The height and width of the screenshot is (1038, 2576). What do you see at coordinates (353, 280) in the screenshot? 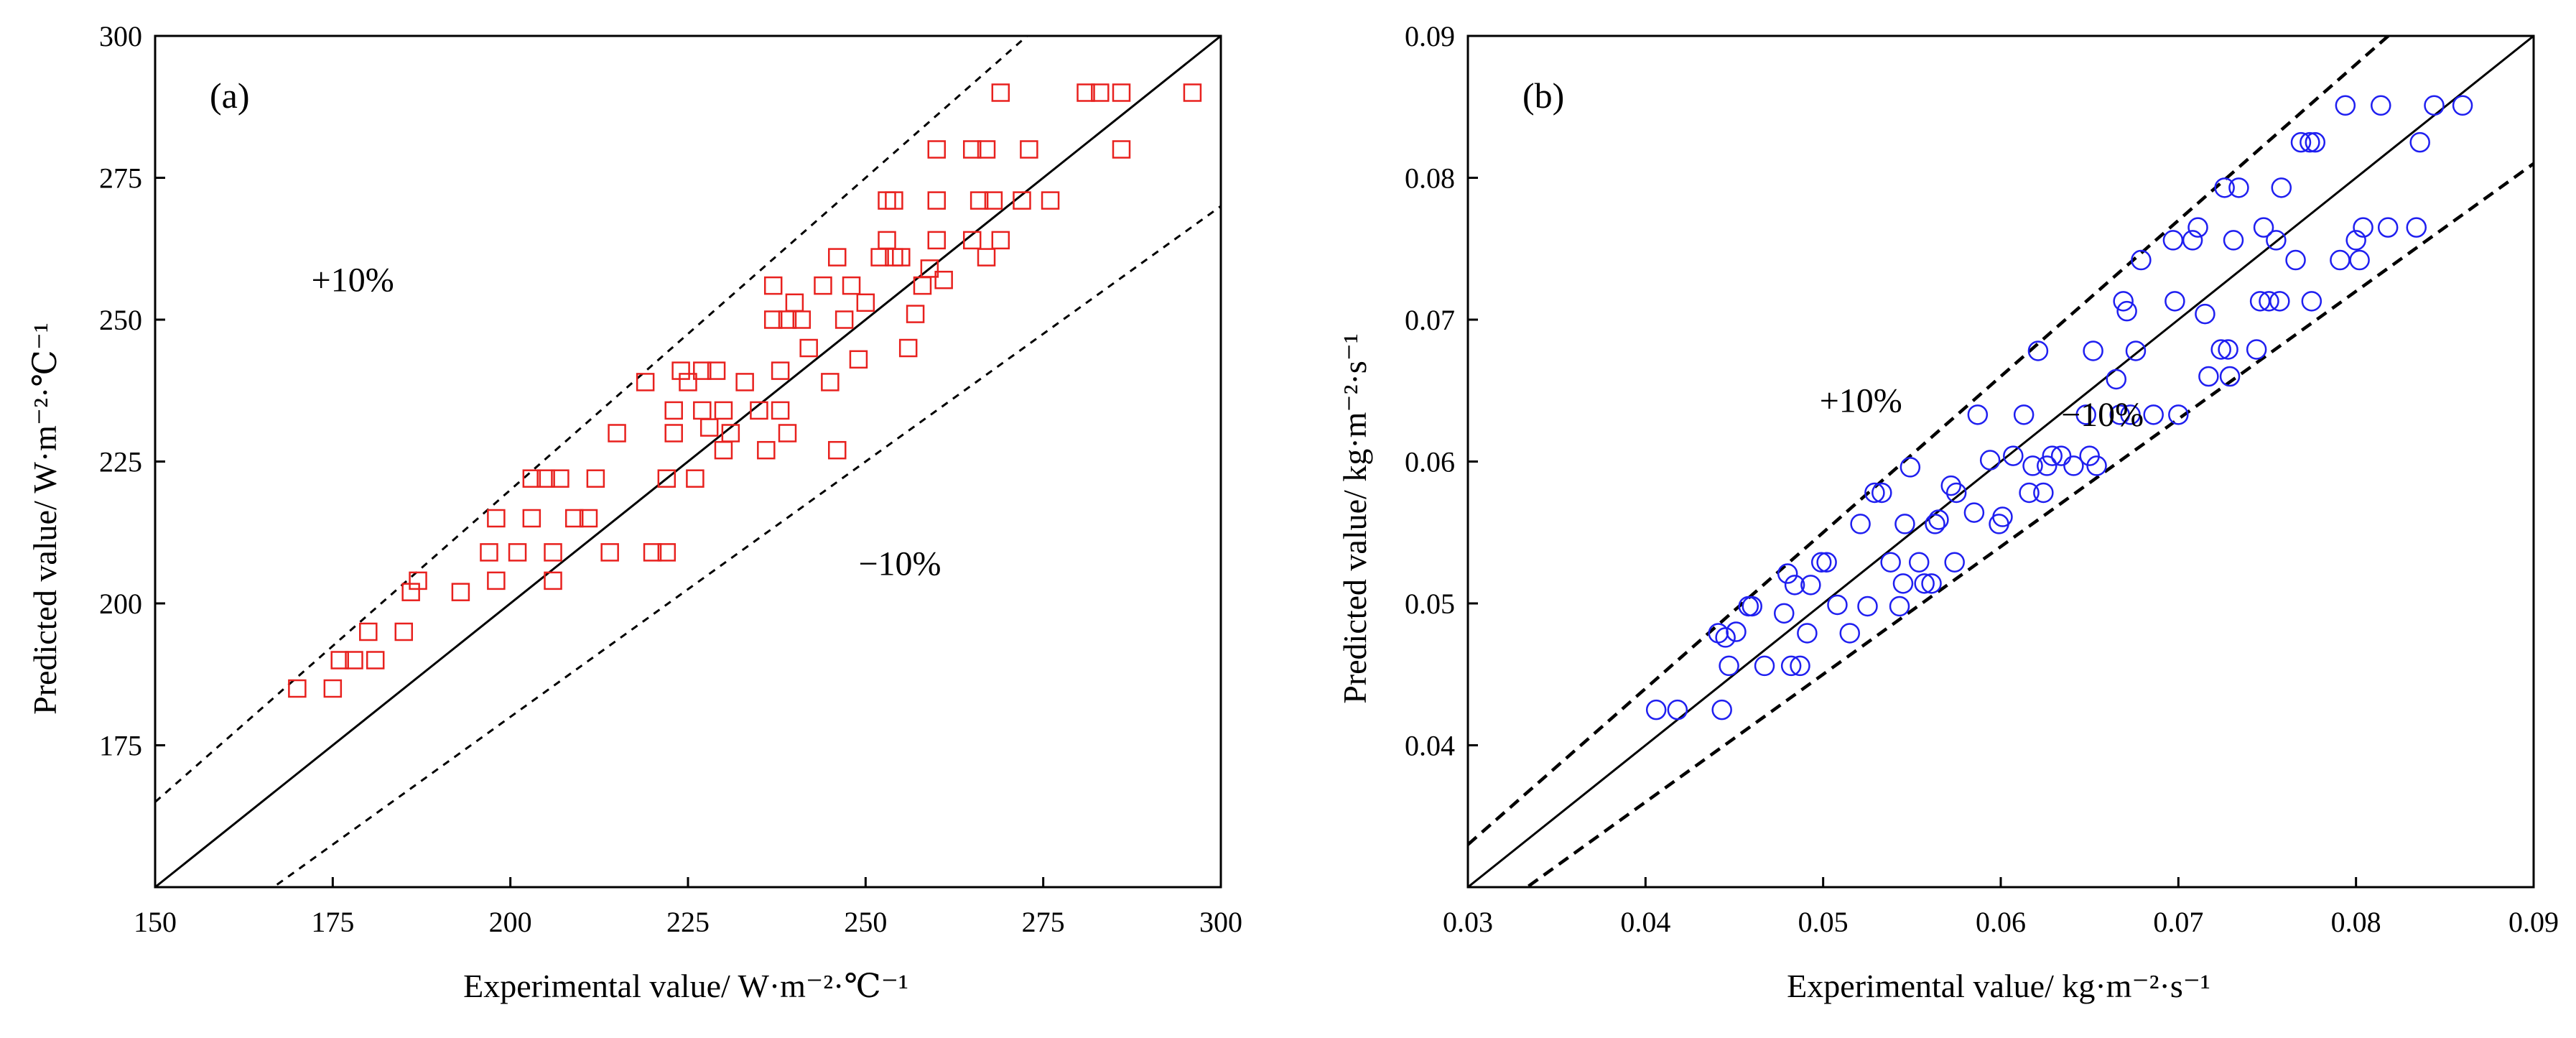
I see `band-annotation-a-0: +10%` at bounding box center [353, 280].